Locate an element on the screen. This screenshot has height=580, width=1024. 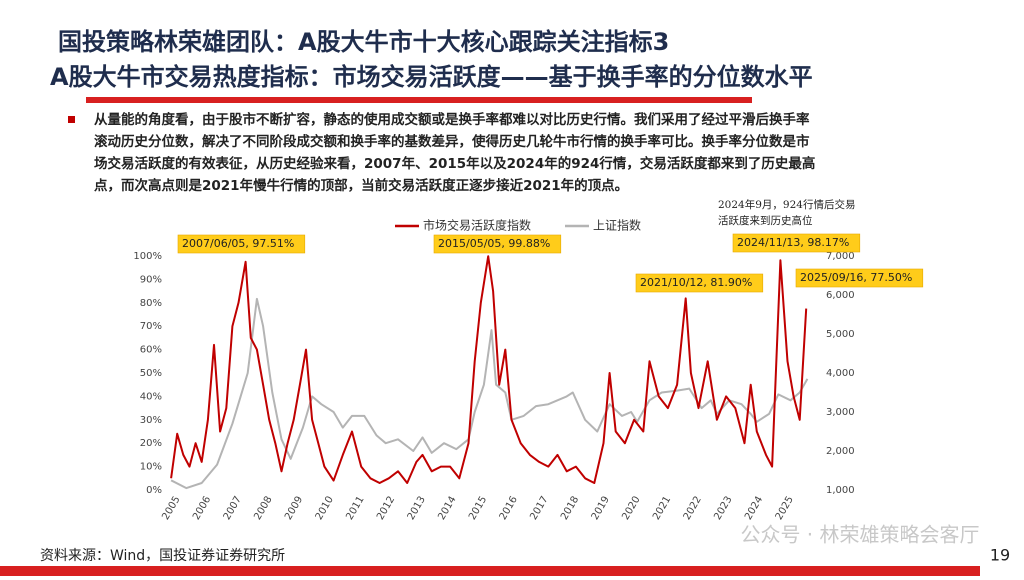
x-tick-label: 2023 is located at coordinates (723, 508).